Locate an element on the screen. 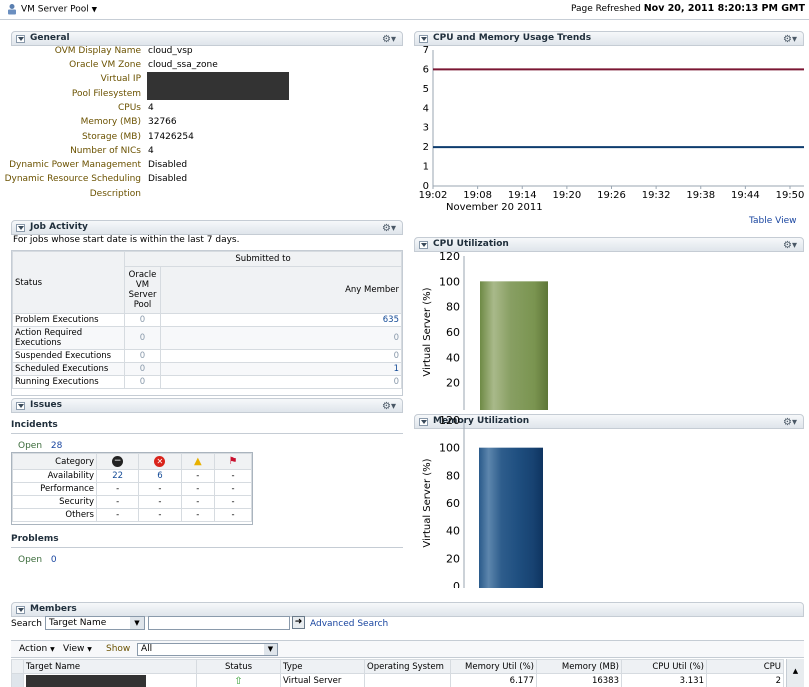 The width and height of the screenshot is (809, 687). search-go-icon: ➜ is located at coordinates (298, 622).